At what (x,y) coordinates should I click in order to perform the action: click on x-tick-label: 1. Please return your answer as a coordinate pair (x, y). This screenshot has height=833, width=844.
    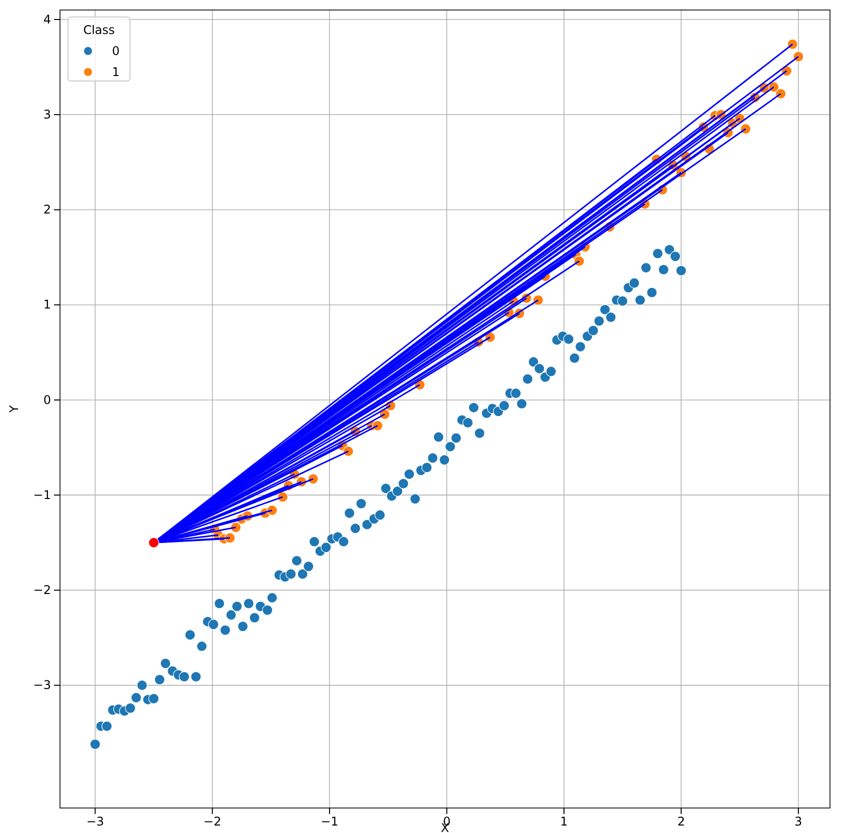
    Looking at the image, I should click on (564, 821).